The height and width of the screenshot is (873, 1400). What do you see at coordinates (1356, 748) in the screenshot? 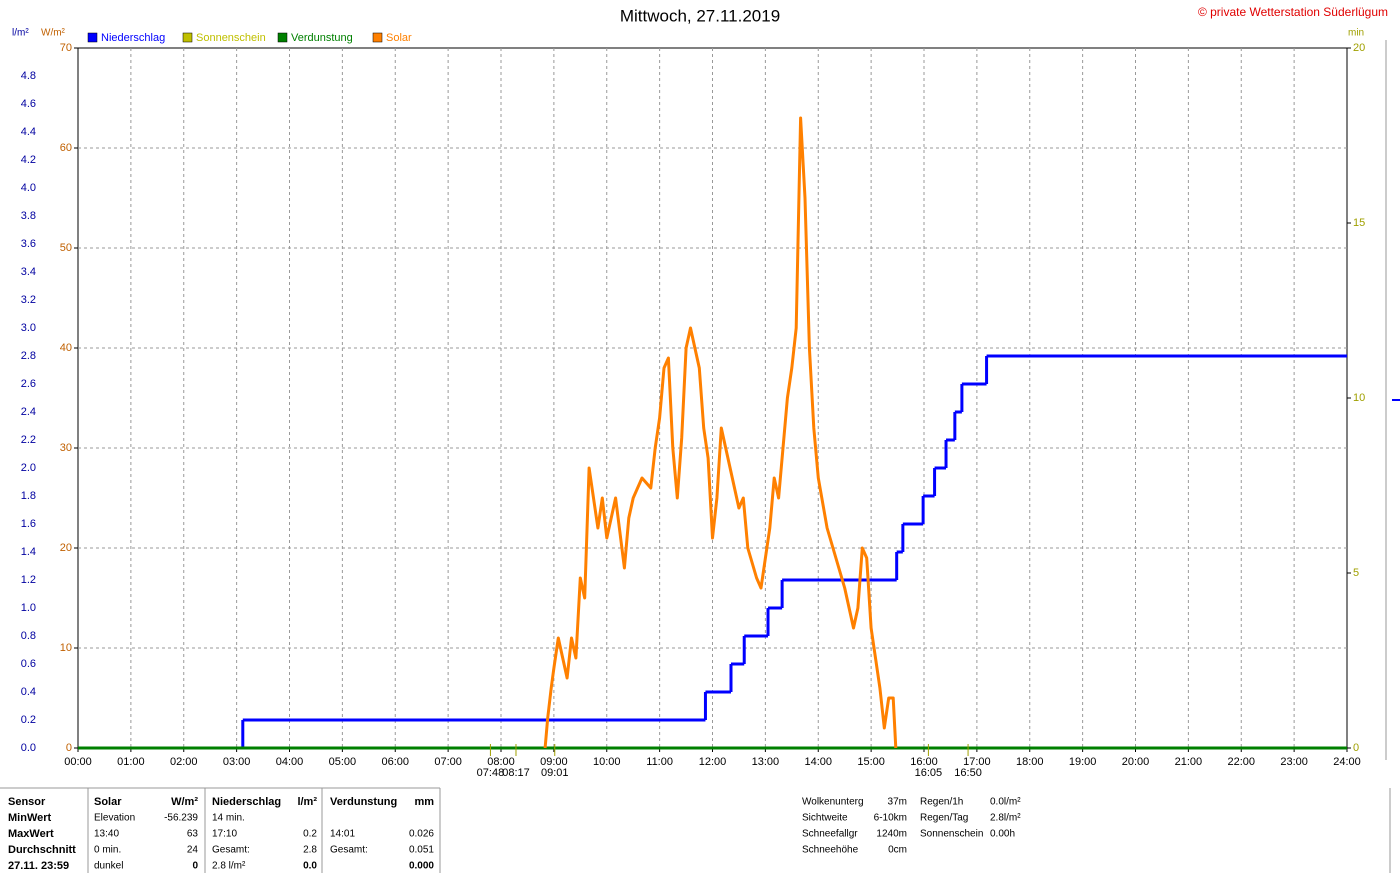
I see `y3-tick-label: 0` at bounding box center [1356, 748].